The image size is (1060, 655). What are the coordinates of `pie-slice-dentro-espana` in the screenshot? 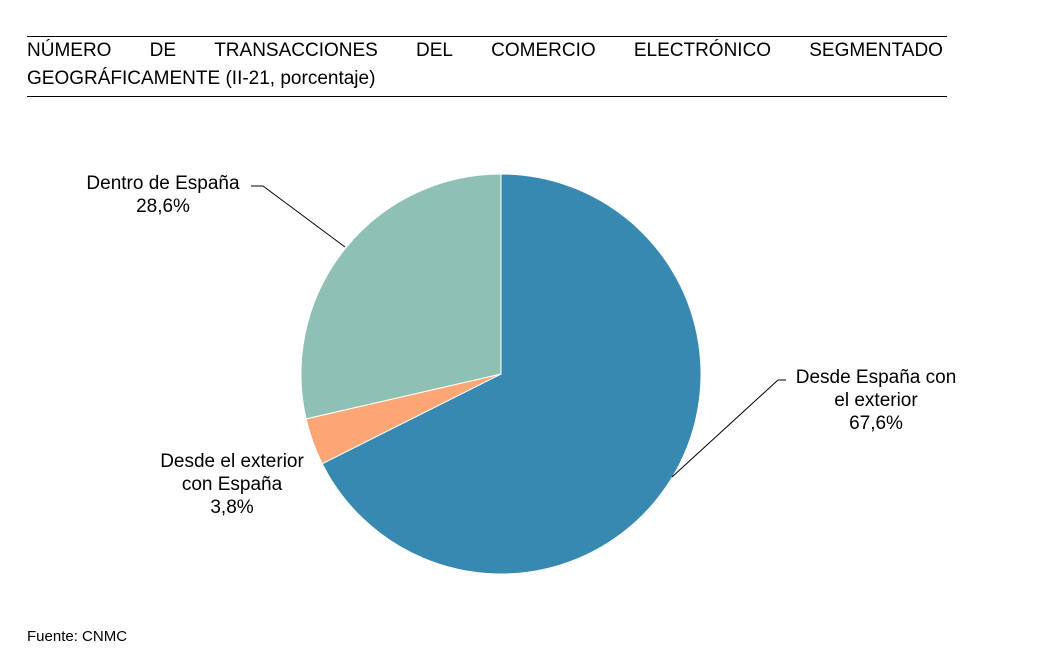 It's located at (401, 296).